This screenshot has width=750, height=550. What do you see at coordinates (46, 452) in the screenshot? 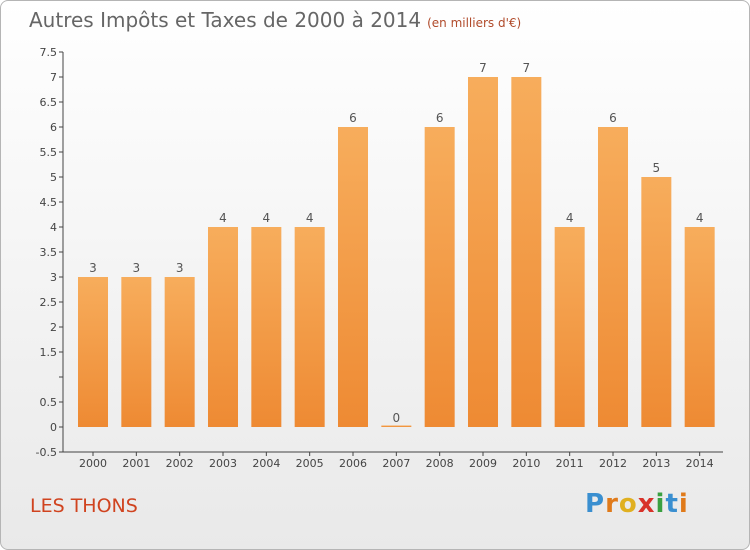
I see `y-tick-label: -0.5` at bounding box center [46, 452].